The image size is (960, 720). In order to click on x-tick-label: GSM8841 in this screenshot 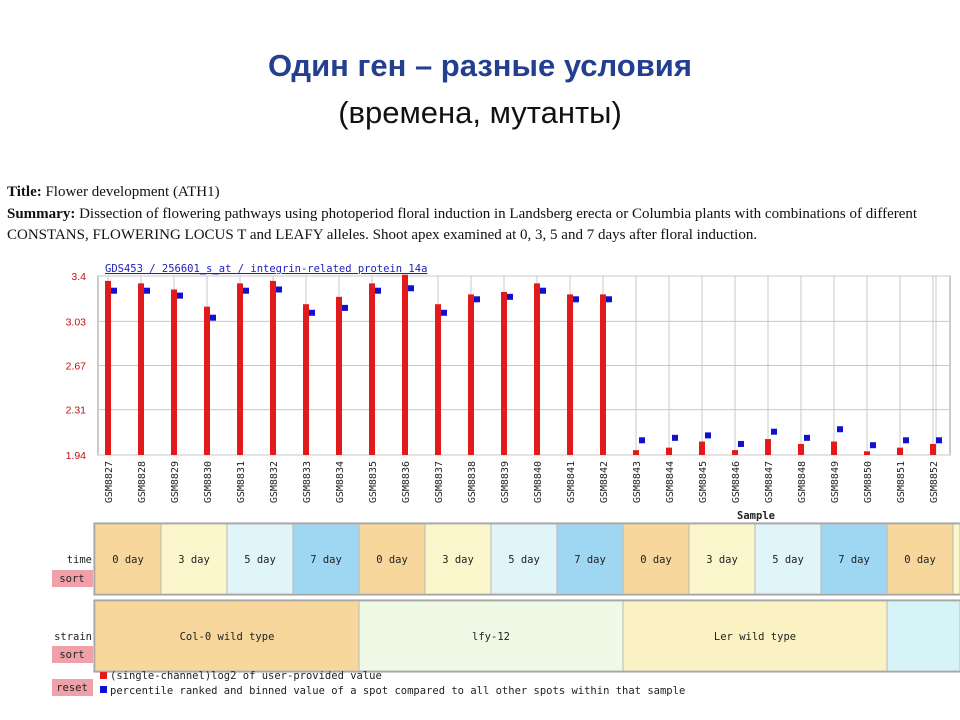, I will do `click(571, 482)`.